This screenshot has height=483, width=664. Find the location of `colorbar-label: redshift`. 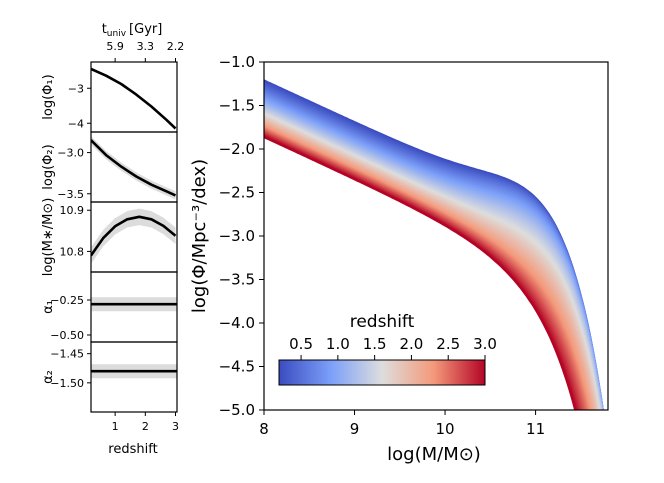

colorbar-label: redshift is located at coordinates (382, 322).